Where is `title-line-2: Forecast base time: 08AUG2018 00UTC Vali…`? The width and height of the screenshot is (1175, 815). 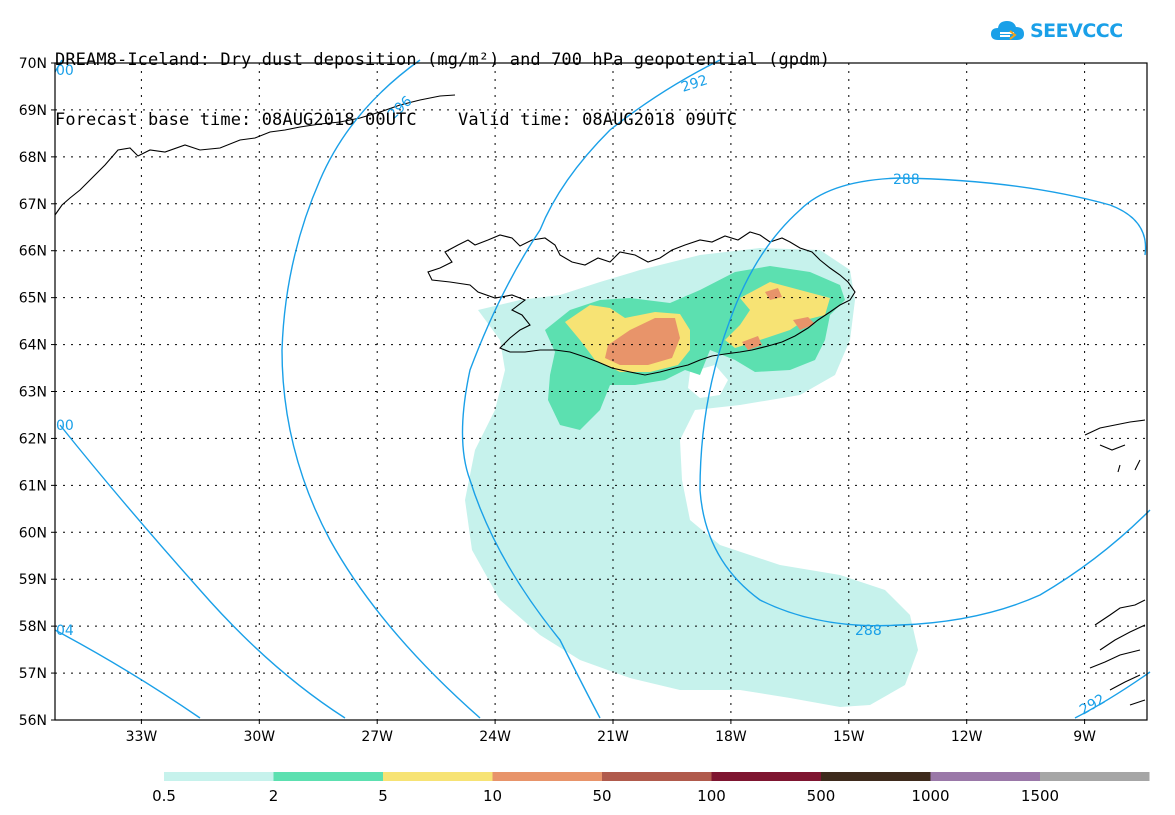
title-line-2: Forecast base time: 08AUG2018 00UTC Vali… is located at coordinates (396, 120).